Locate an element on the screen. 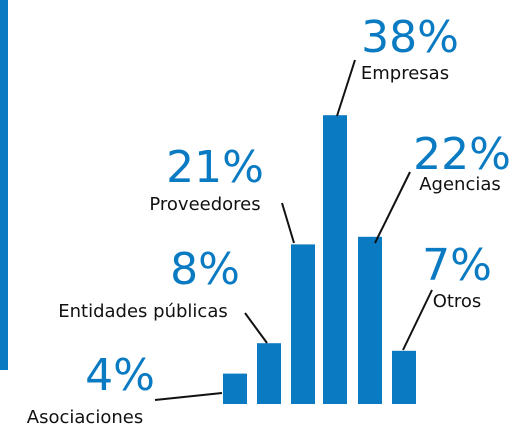 The image size is (517, 432). value-label: 8% is located at coordinates (205, 269).